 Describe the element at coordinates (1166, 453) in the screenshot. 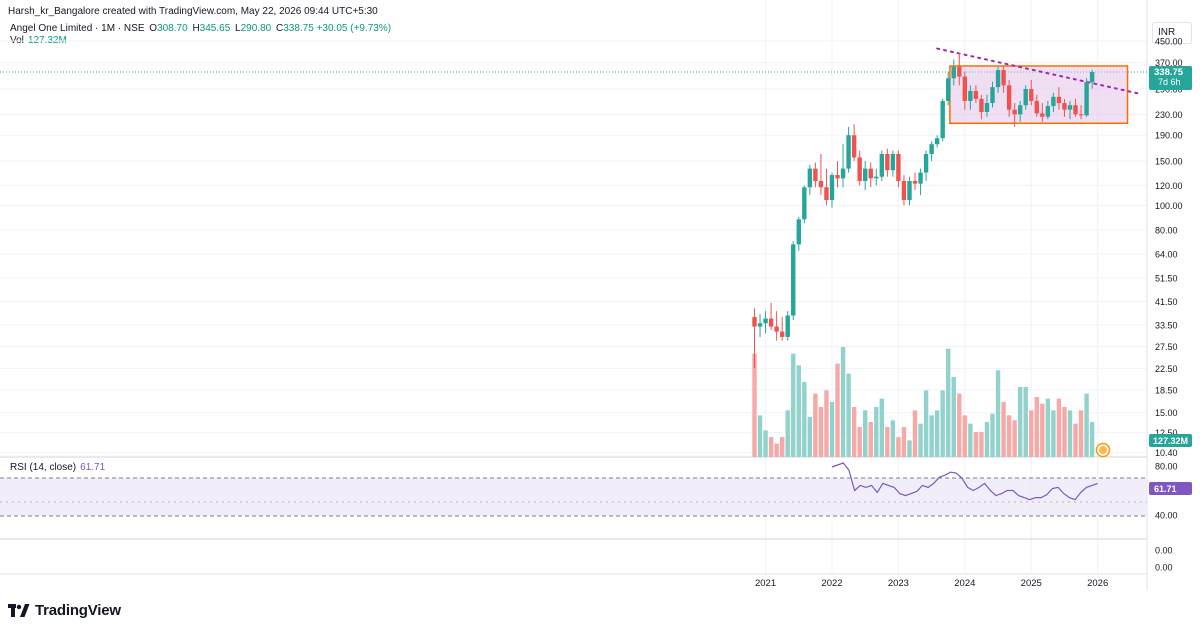

I see `price-tick-label: 10.40` at that location.